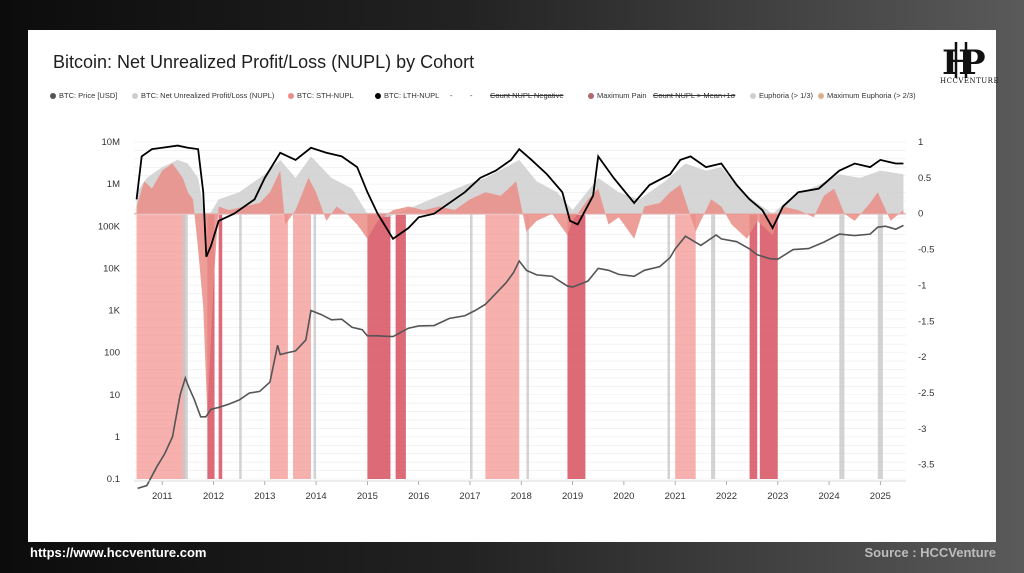 This screenshot has width=1024, height=573. I want to click on legend-label: Maximum Euphoria (> 2/3), so click(871, 95).